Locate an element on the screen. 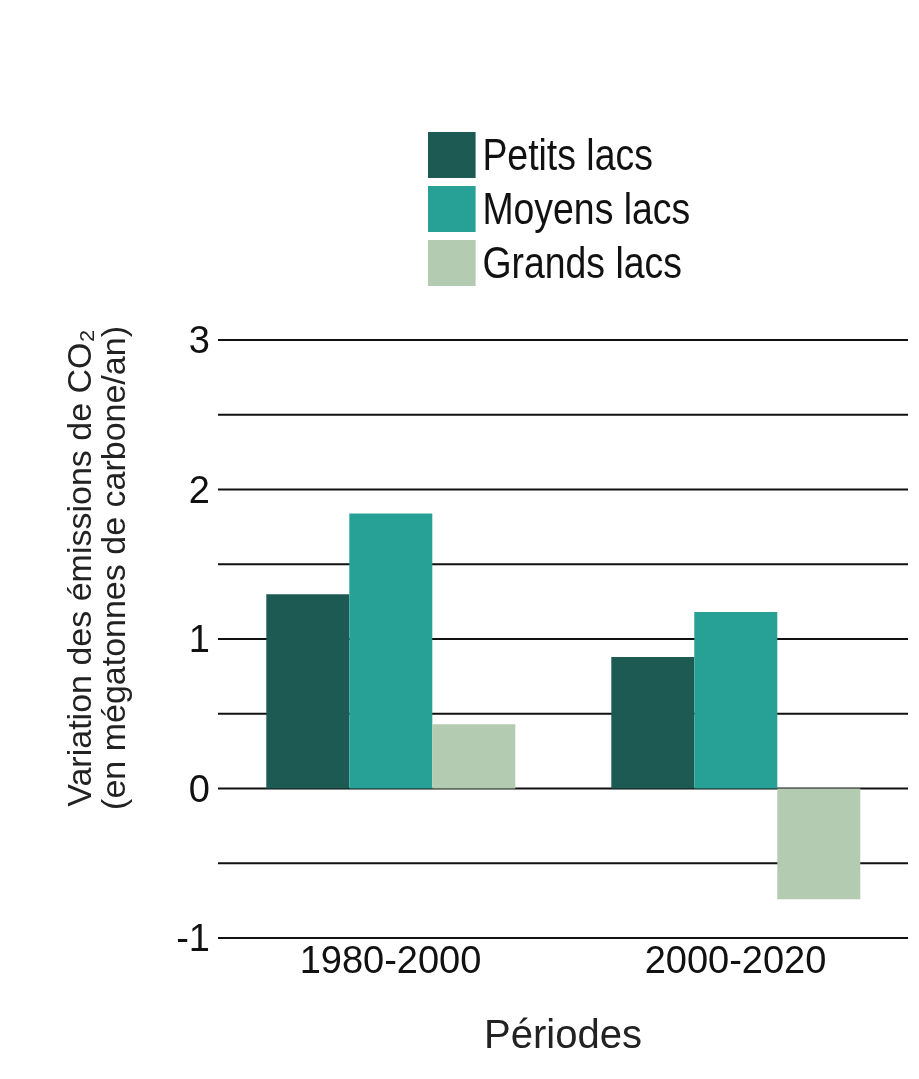 The image size is (919, 1079). y-tick-label: 1 is located at coordinates (199, 639).